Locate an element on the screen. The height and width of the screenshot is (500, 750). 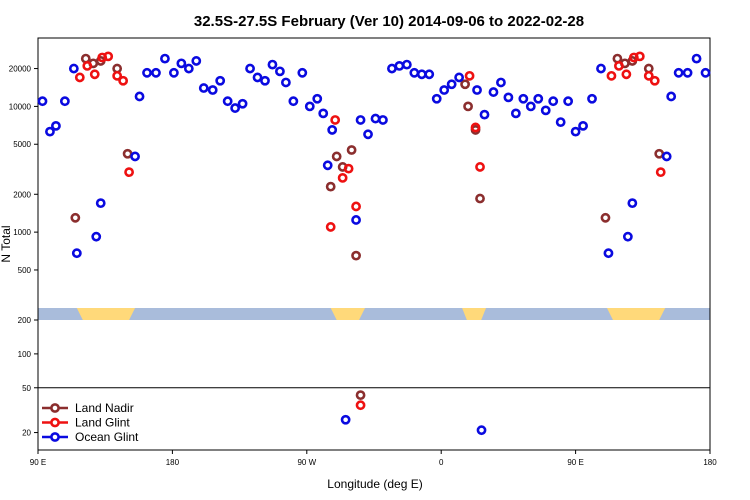
y-tick-label: 100 is located at coordinates (25, 354).